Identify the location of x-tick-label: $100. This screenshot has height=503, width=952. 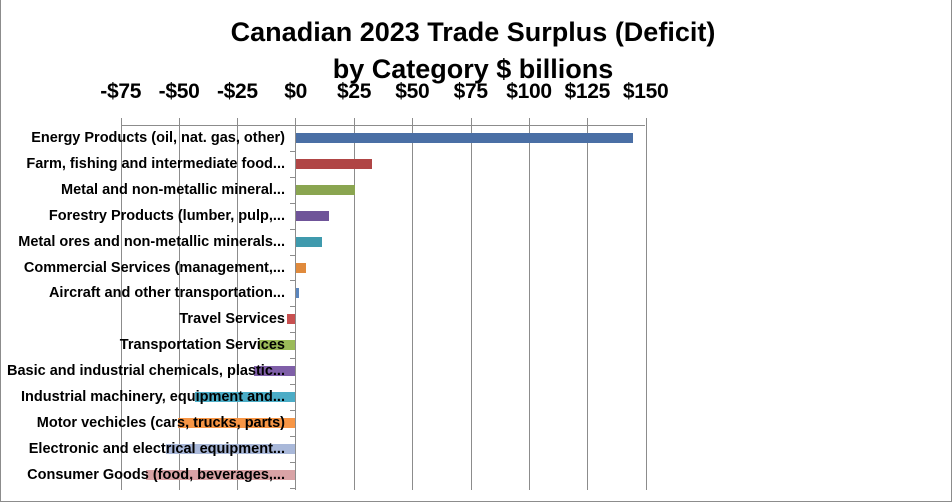
(529, 91).